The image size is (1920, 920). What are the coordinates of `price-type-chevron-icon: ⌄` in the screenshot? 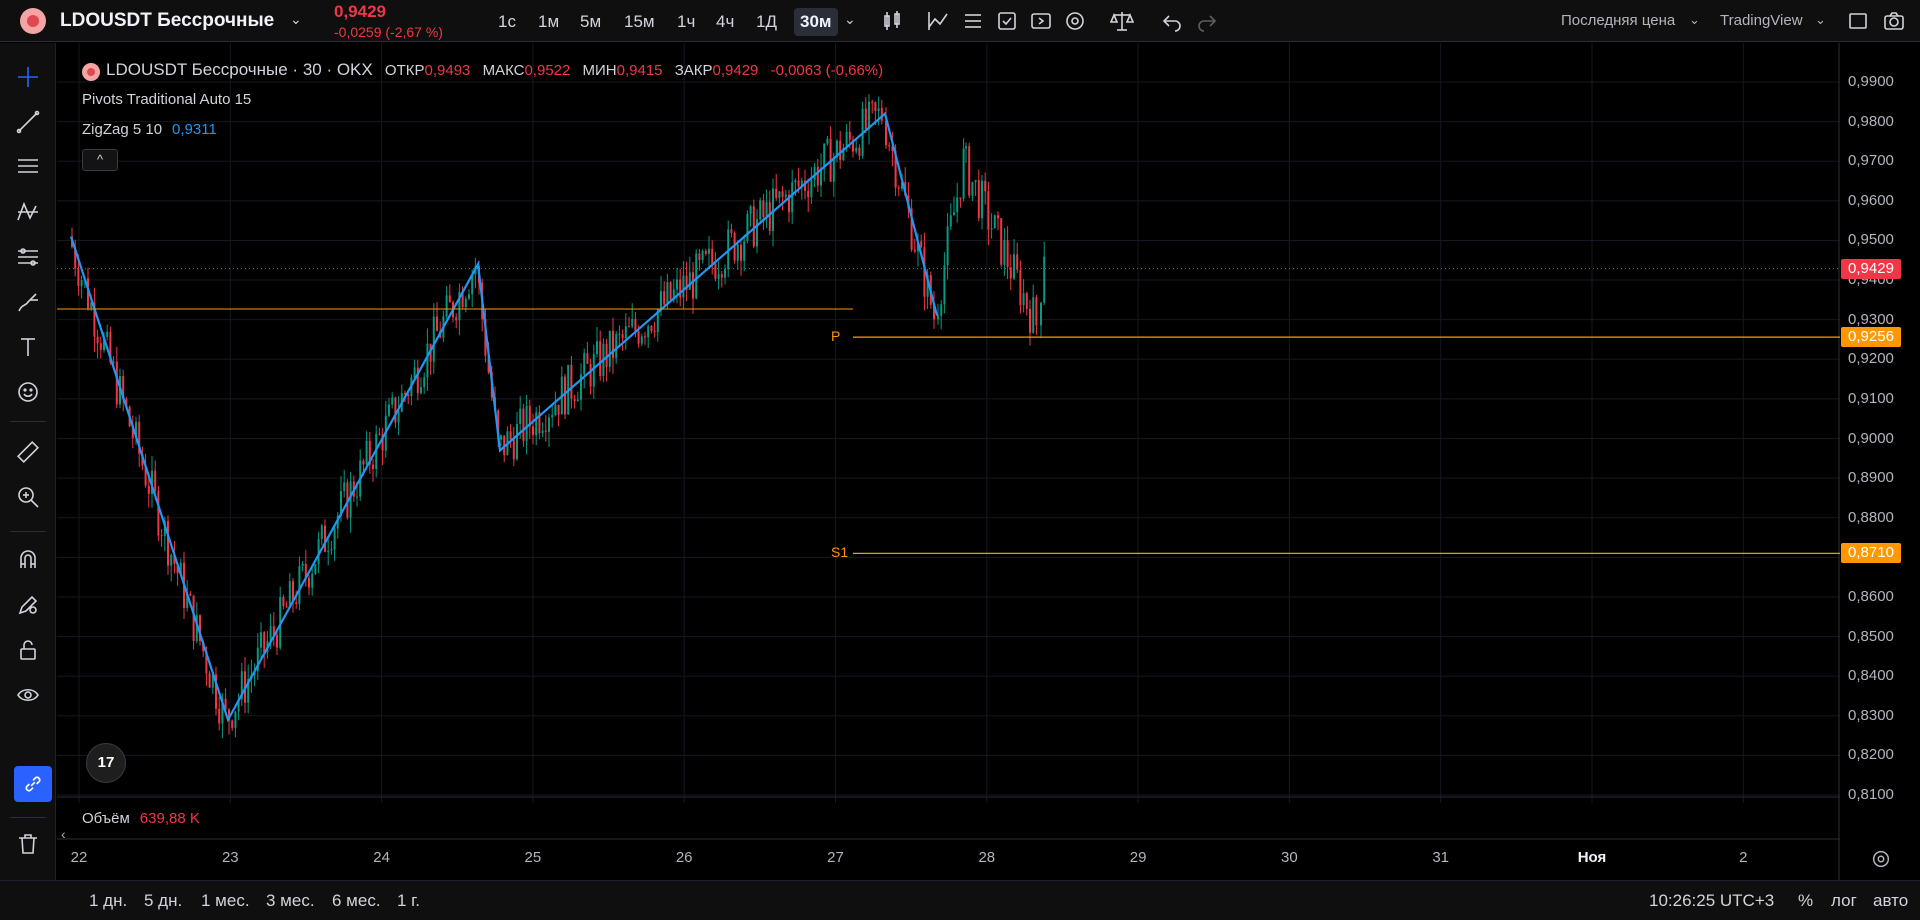 It's located at (1694, 19).